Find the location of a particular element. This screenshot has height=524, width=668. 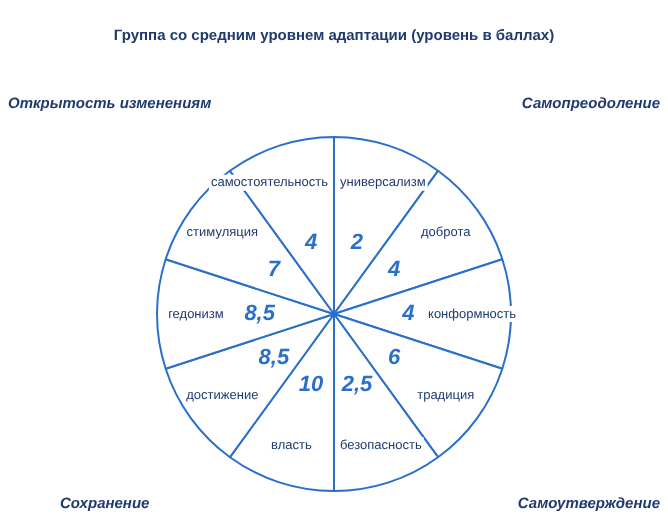

data-label: 2,5 is located at coordinates (357, 384).